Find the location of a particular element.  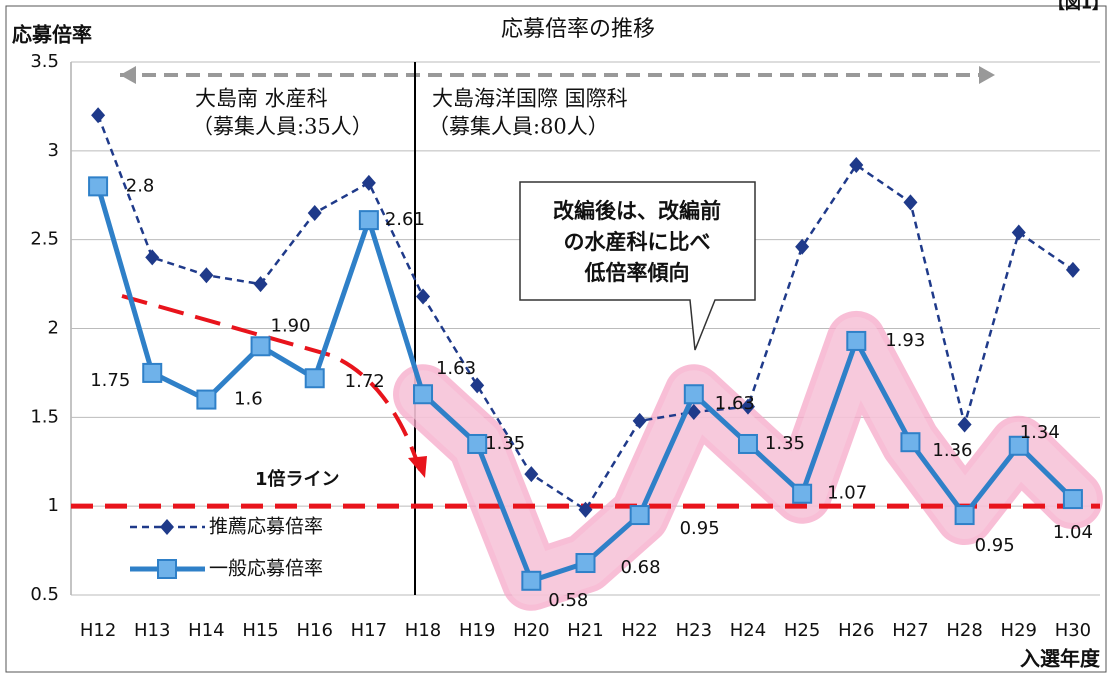

x-tick-label: H27 is located at coordinates (910, 630).